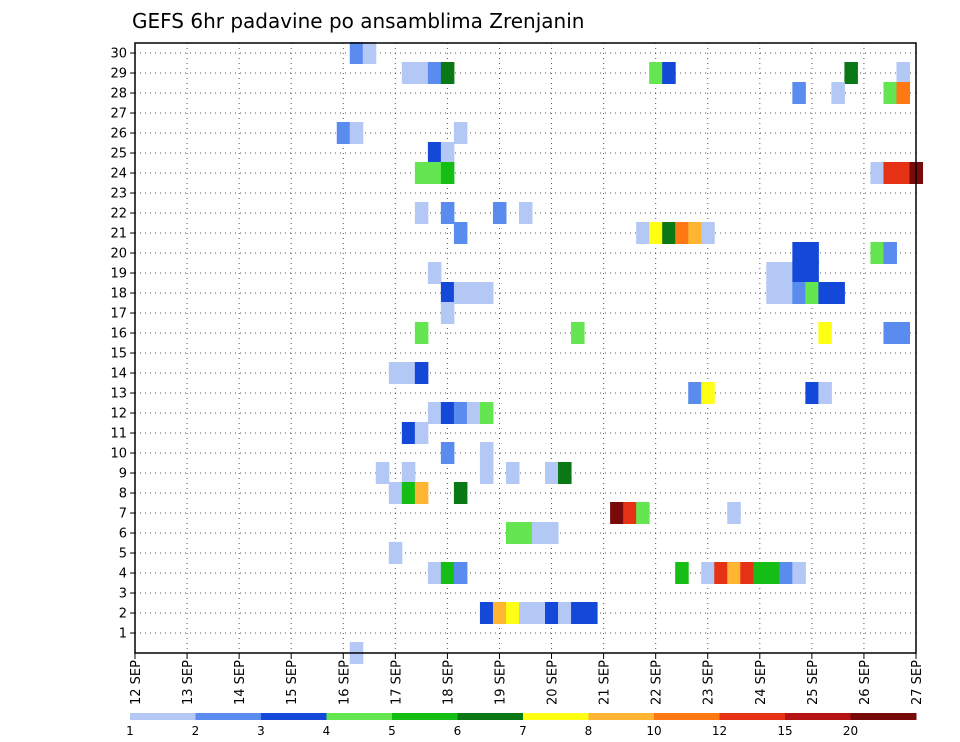  Describe the element at coordinates (118, 294) in the screenshot. I see `y-tick-label: 18` at that location.